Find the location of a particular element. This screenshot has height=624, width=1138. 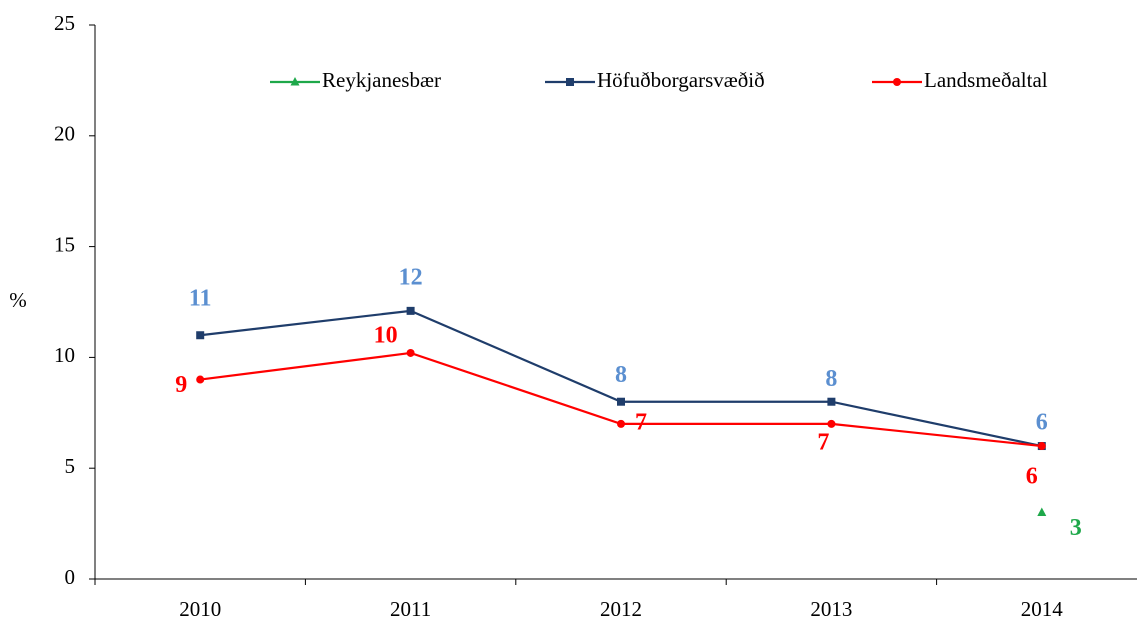

y-tick-label: 10 is located at coordinates (64, 355).